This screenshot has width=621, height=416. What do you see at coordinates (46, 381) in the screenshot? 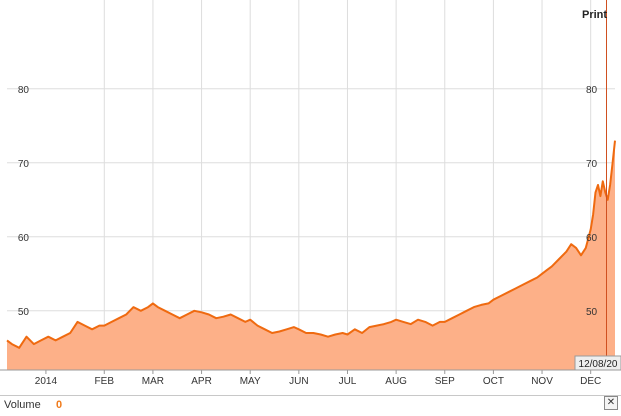
I see `x-tick-label: 2014` at bounding box center [46, 381].